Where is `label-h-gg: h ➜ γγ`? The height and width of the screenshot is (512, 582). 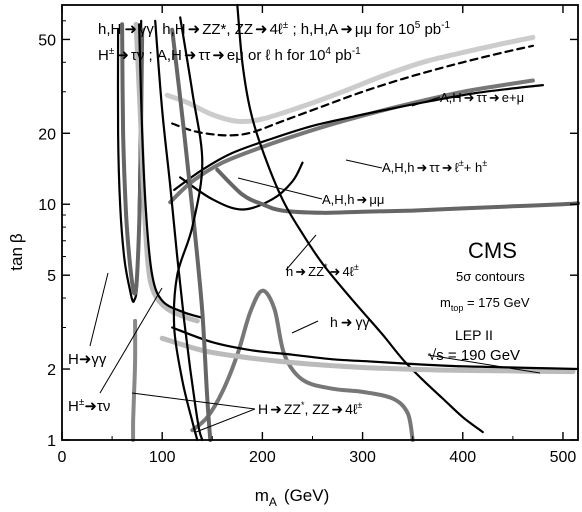
label-h-gg: h ➜ γγ is located at coordinates (350, 322).